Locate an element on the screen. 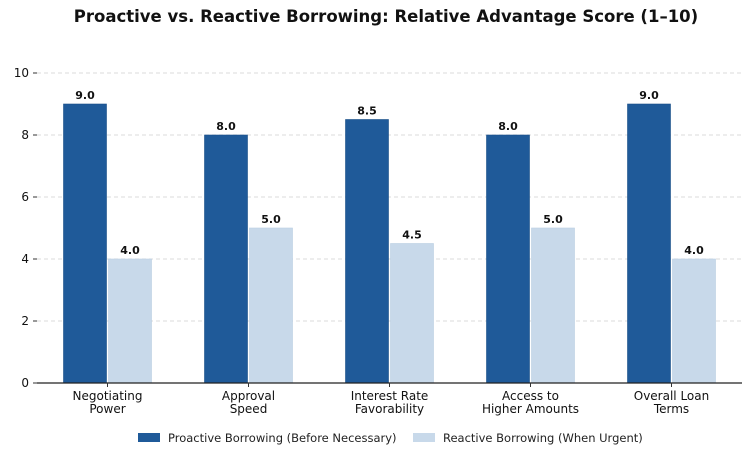  x-tick-label: Negotiating Power is located at coordinates (108, 402).